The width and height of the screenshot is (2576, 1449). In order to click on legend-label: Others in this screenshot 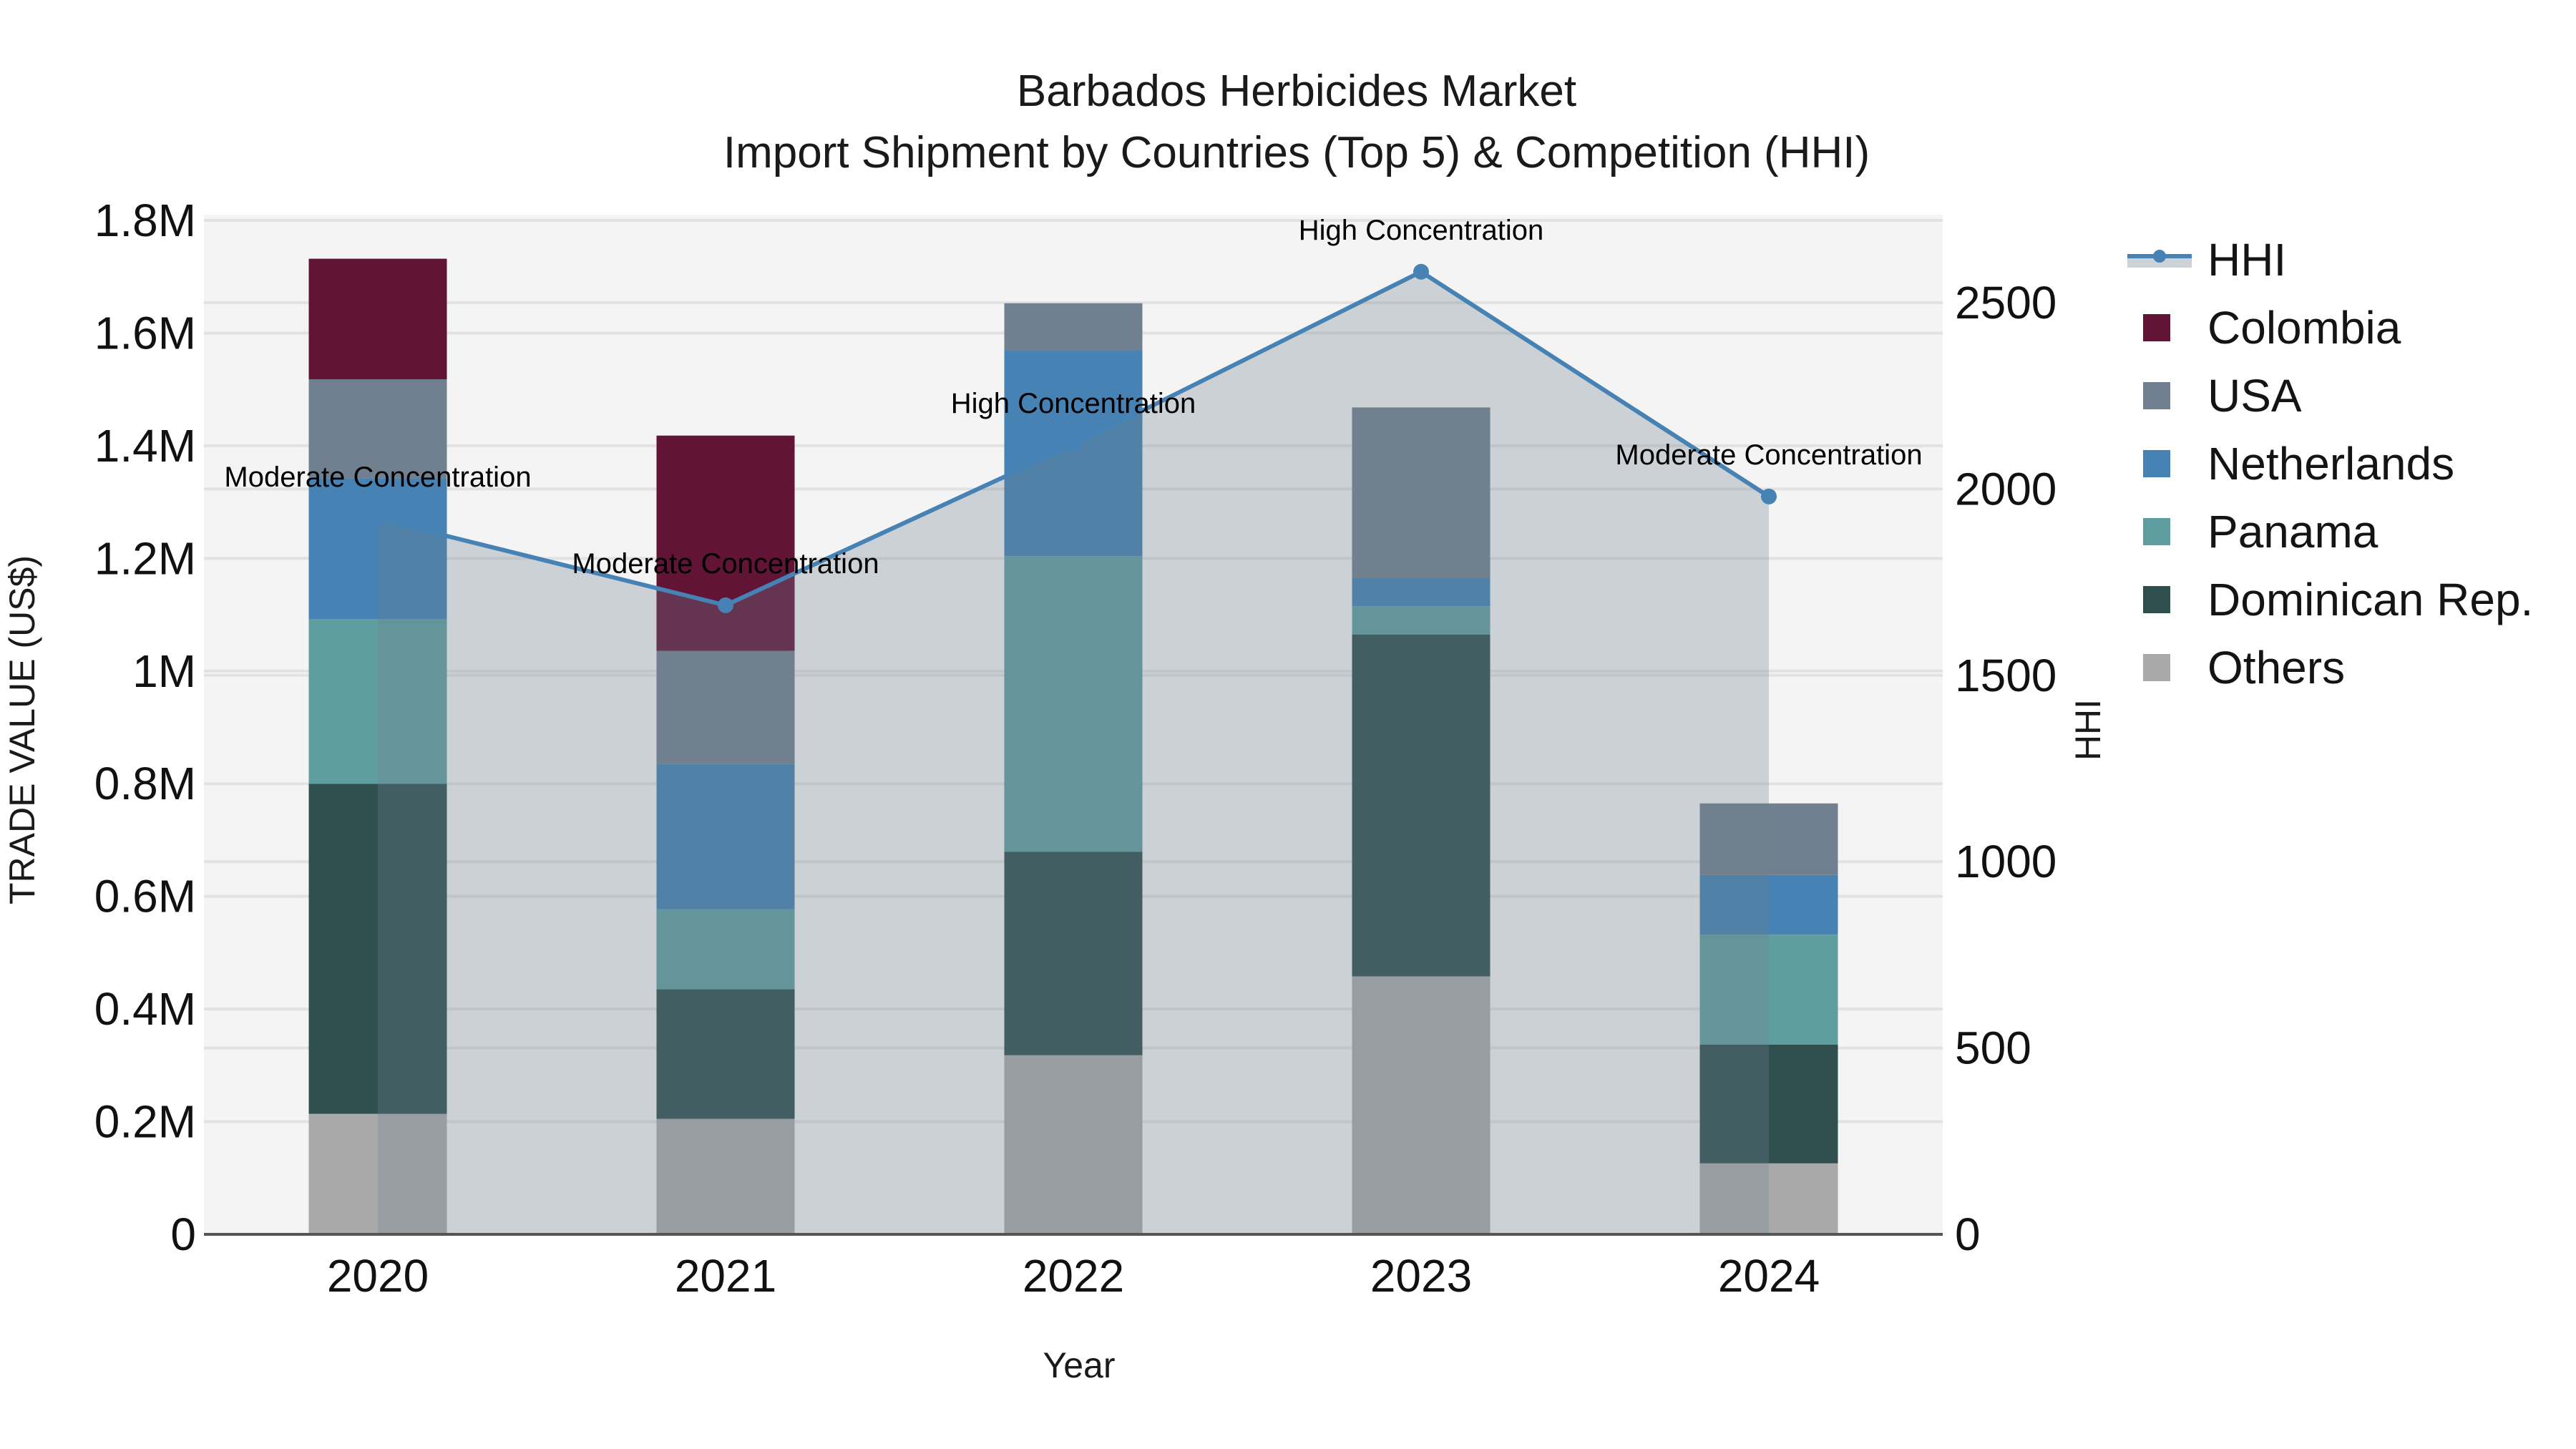, I will do `click(2276, 667)`.